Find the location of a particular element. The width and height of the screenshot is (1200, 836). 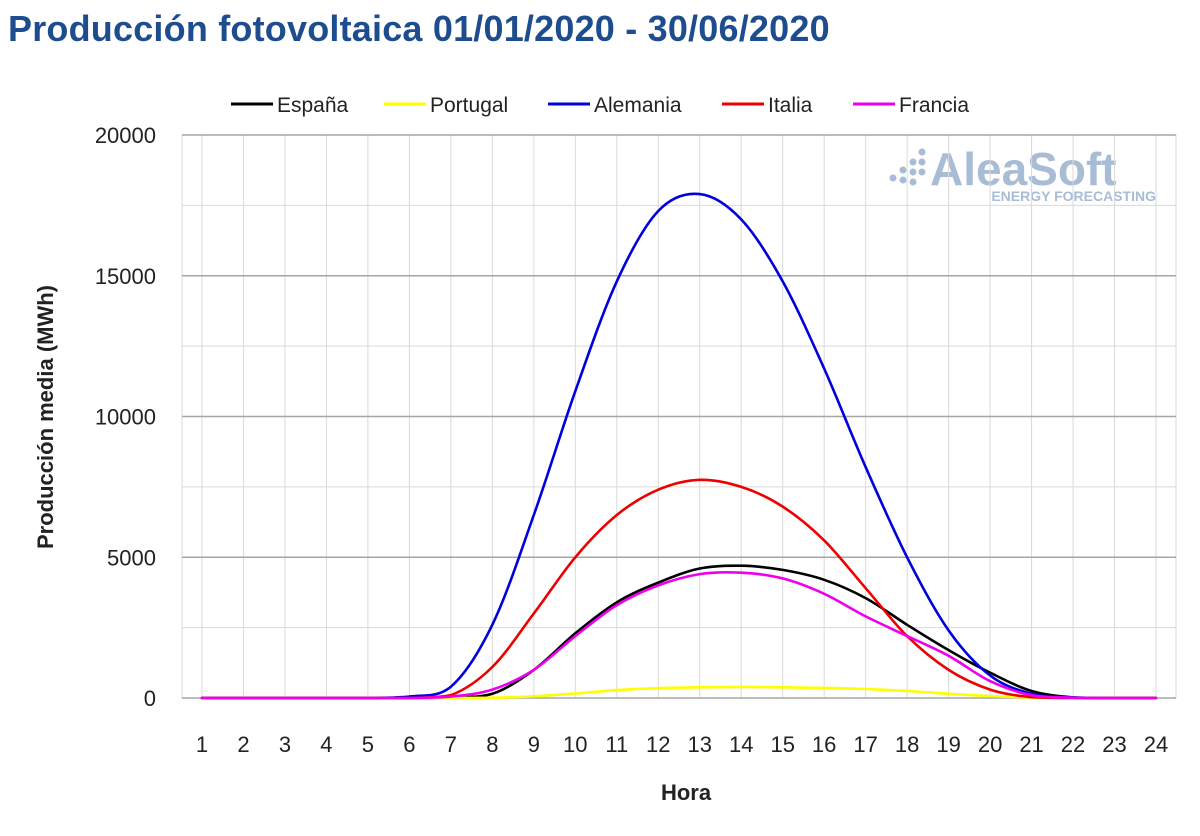

y-axis-title: Producción media (MWh) is located at coordinates (45, 417).